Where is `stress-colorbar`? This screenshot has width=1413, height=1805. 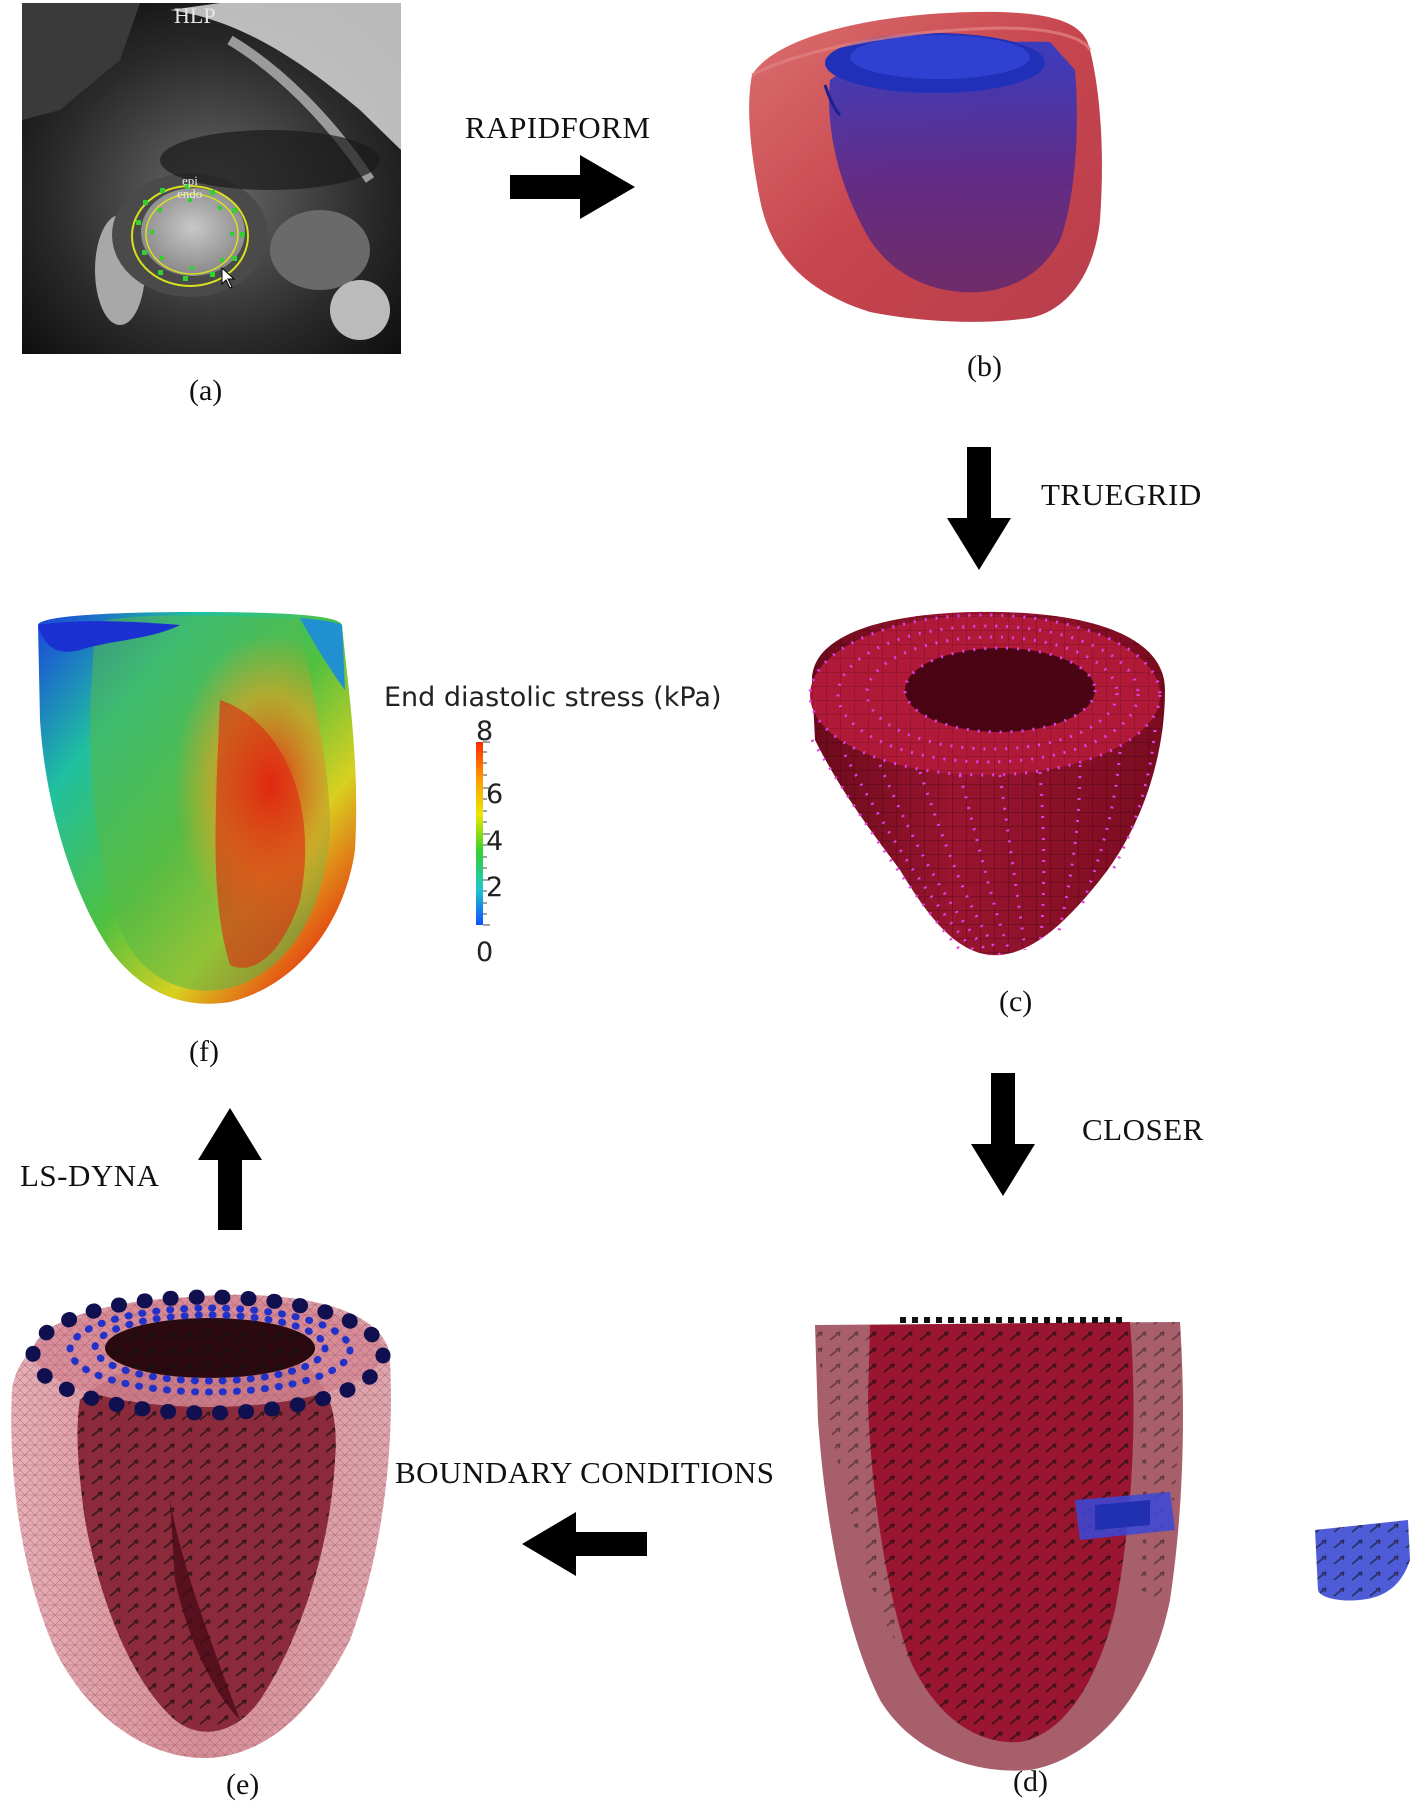
stress-colorbar is located at coordinates (483, 833).